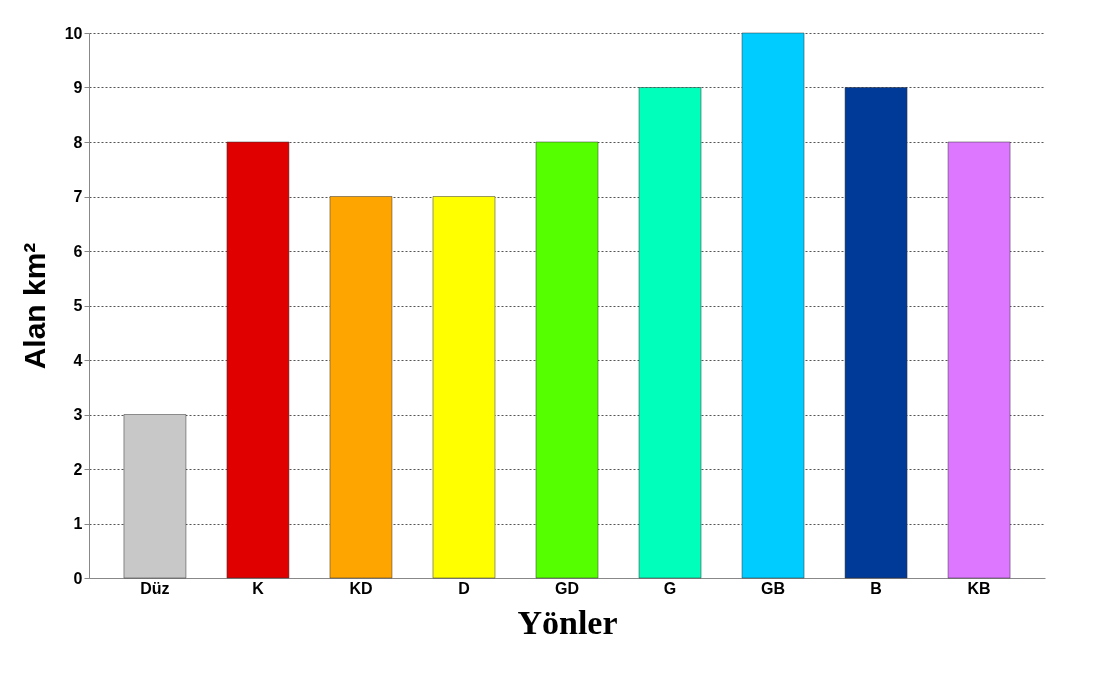 This screenshot has width=1109, height=682. What do you see at coordinates (34, 306) in the screenshot?
I see `y-axis-title: Alan km²` at bounding box center [34, 306].